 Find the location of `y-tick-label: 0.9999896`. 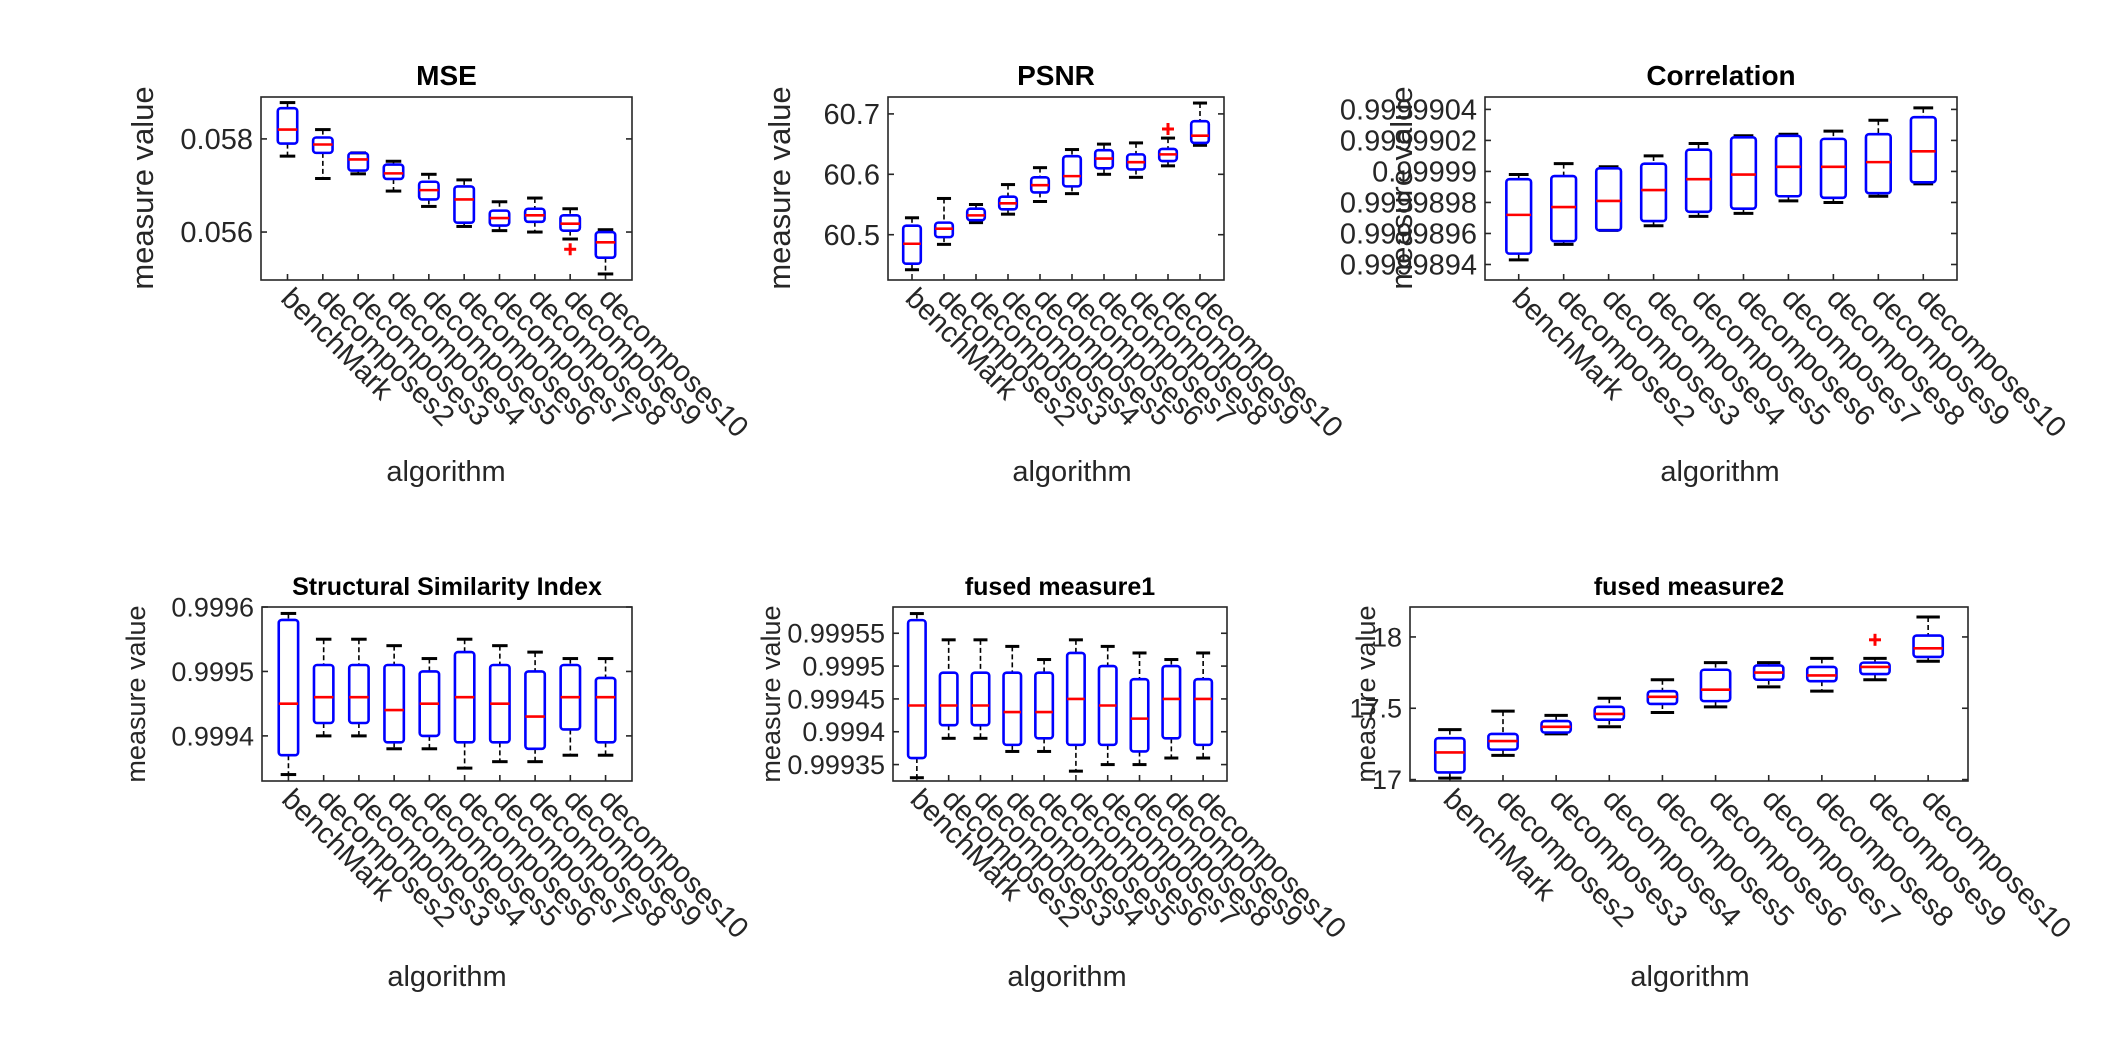

y-tick-label: 0.9999896 is located at coordinates (1408, 235).